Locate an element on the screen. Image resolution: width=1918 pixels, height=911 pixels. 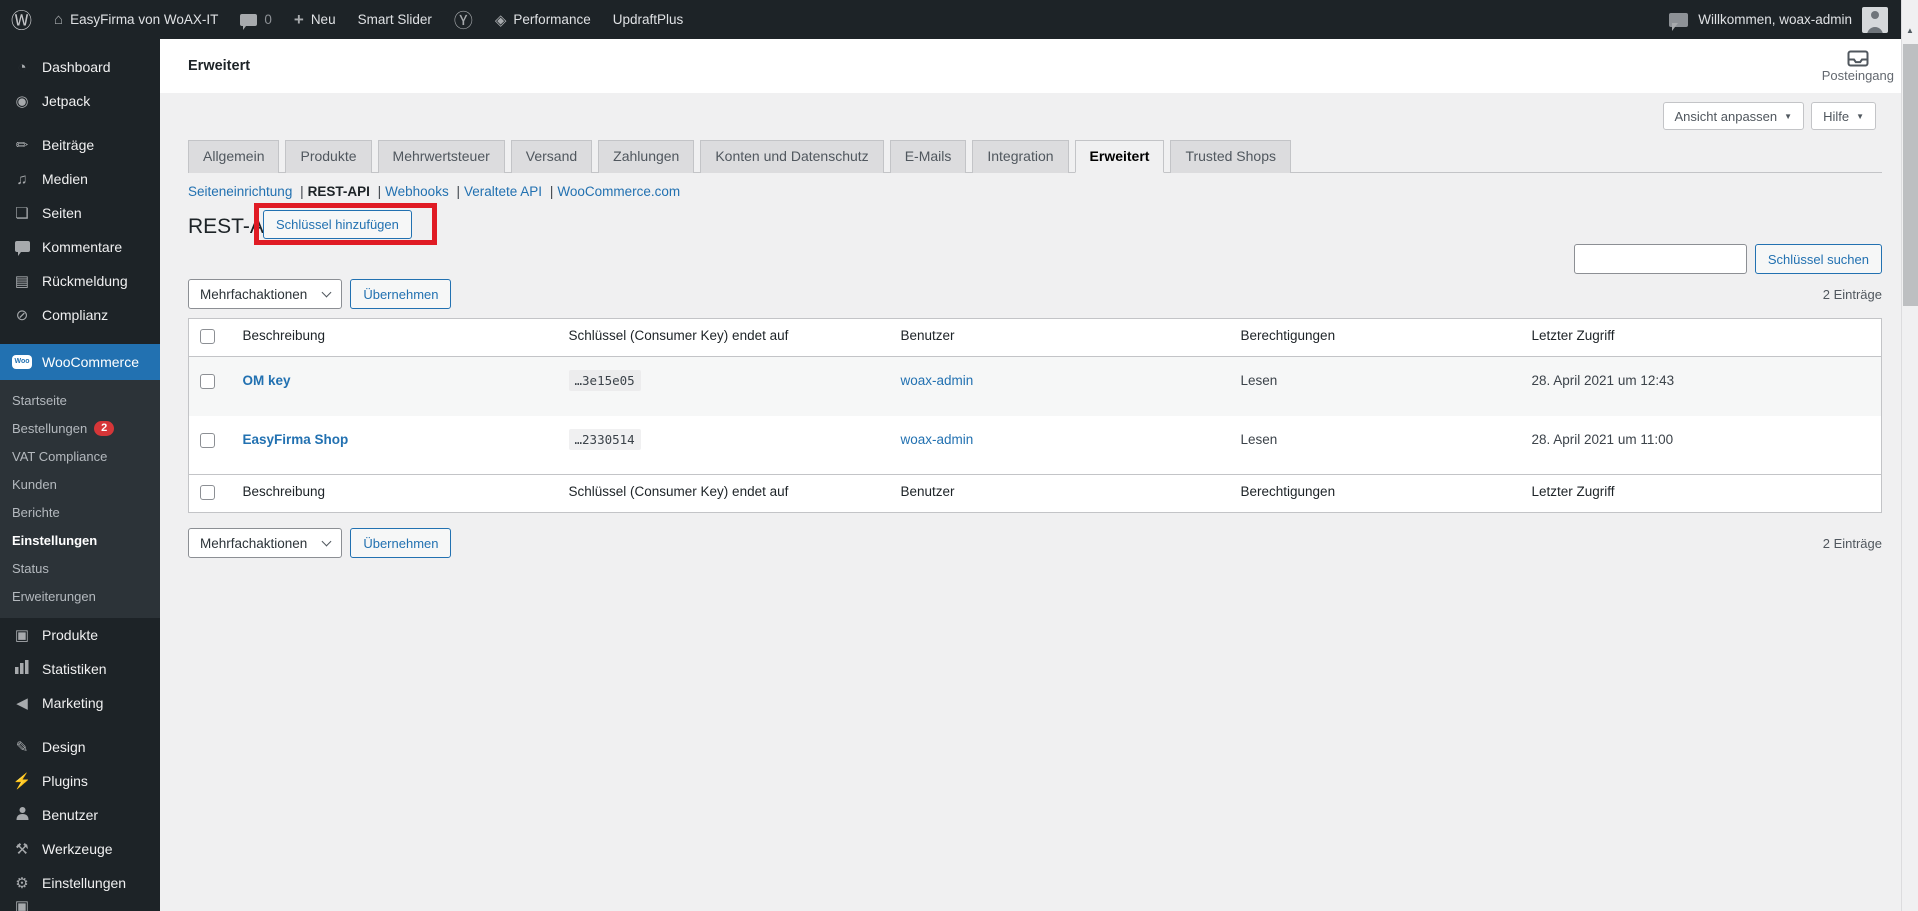
tab-produkte: Produkte is located at coordinates (328, 156).